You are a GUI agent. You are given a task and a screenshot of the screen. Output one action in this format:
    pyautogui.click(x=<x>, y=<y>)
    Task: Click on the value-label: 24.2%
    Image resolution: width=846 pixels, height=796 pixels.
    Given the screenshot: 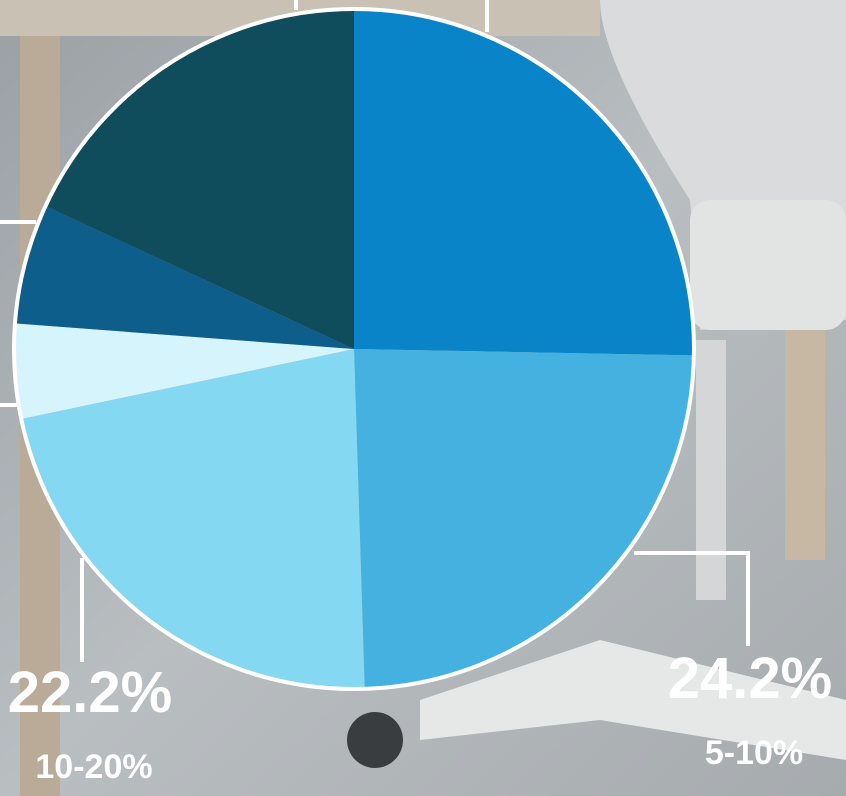 What is the action you would take?
    pyautogui.click(x=750, y=678)
    